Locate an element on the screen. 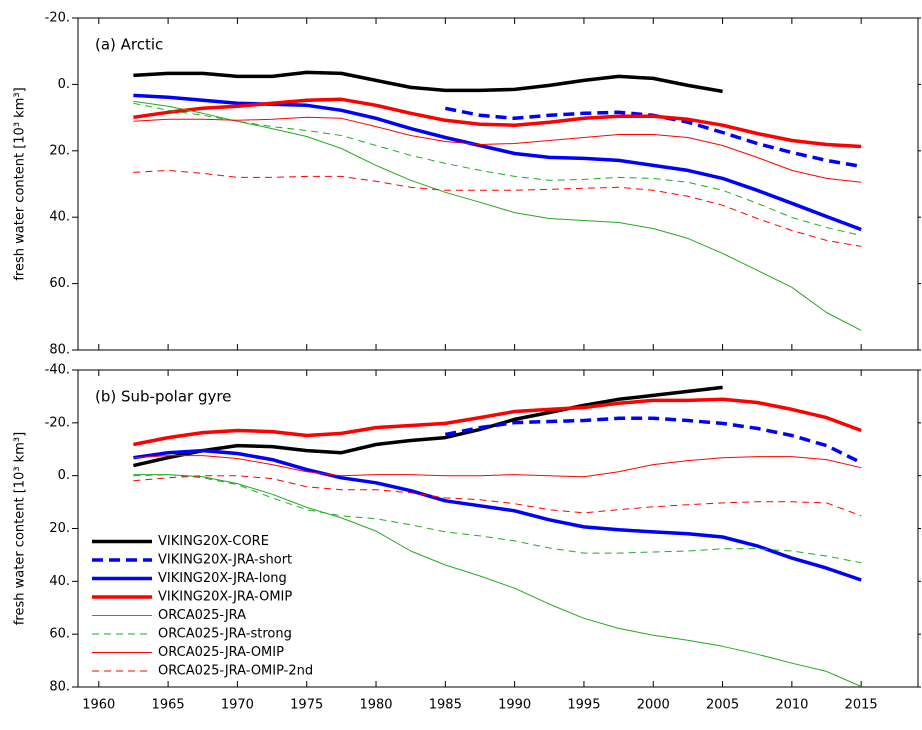  x-tick-label: 1970 is located at coordinates (237, 705).